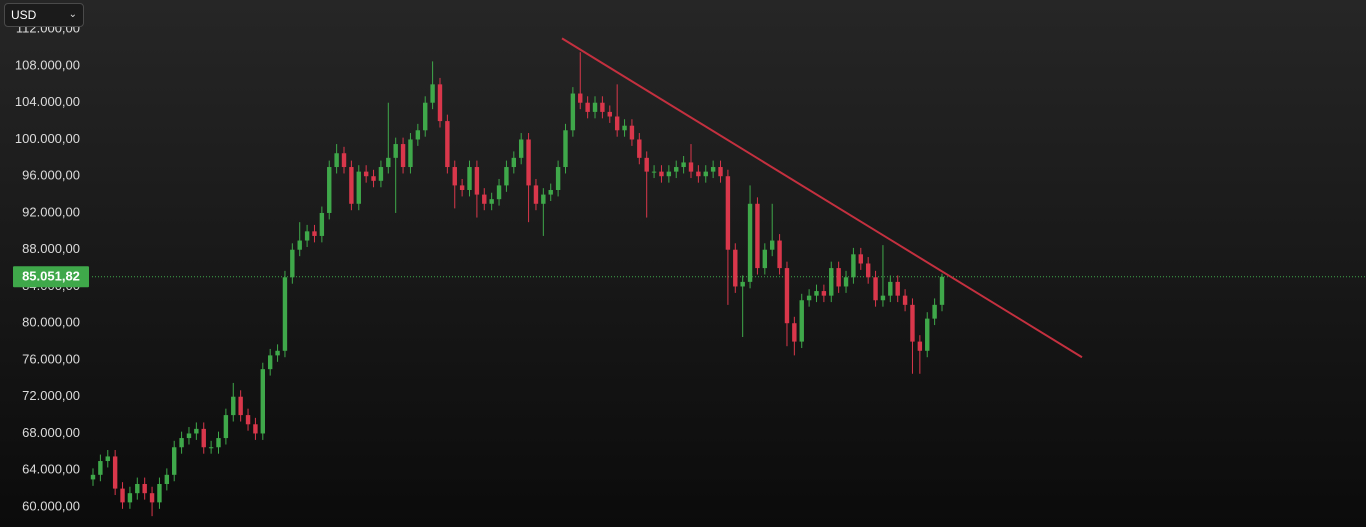  What do you see at coordinates (51, 358) in the screenshot?
I see `y-tick-label: 76.000,00` at bounding box center [51, 358].